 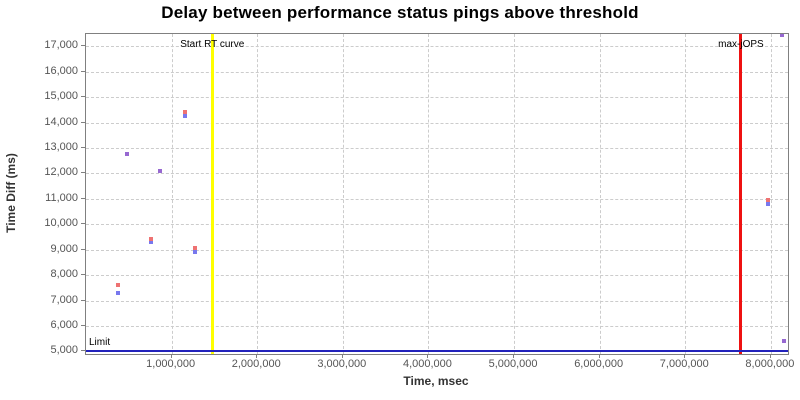 What do you see at coordinates (256, 364) in the screenshot?
I see `x-tick-label: 2,000,000` at bounding box center [256, 364].